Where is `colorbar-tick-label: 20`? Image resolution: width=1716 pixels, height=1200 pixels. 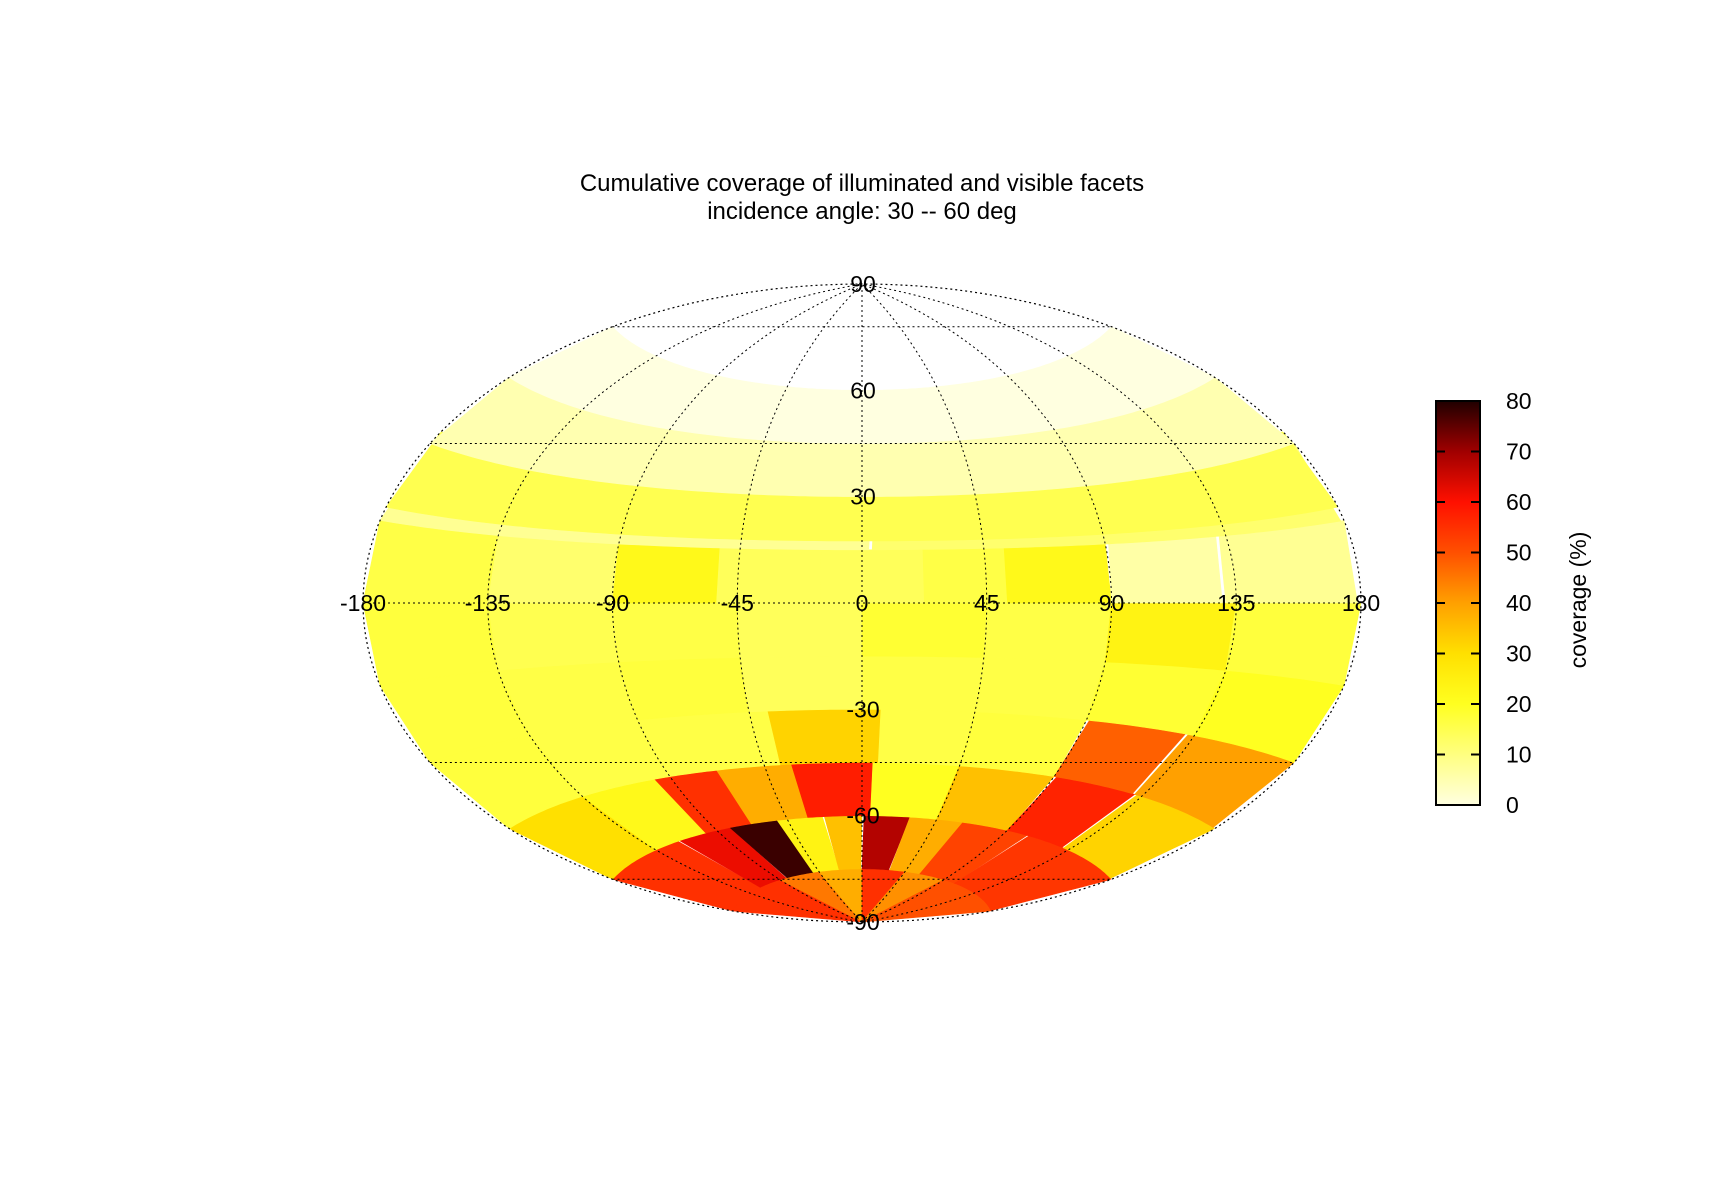
colorbar-tick-label: 20 is located at coordinates (1519, 704).